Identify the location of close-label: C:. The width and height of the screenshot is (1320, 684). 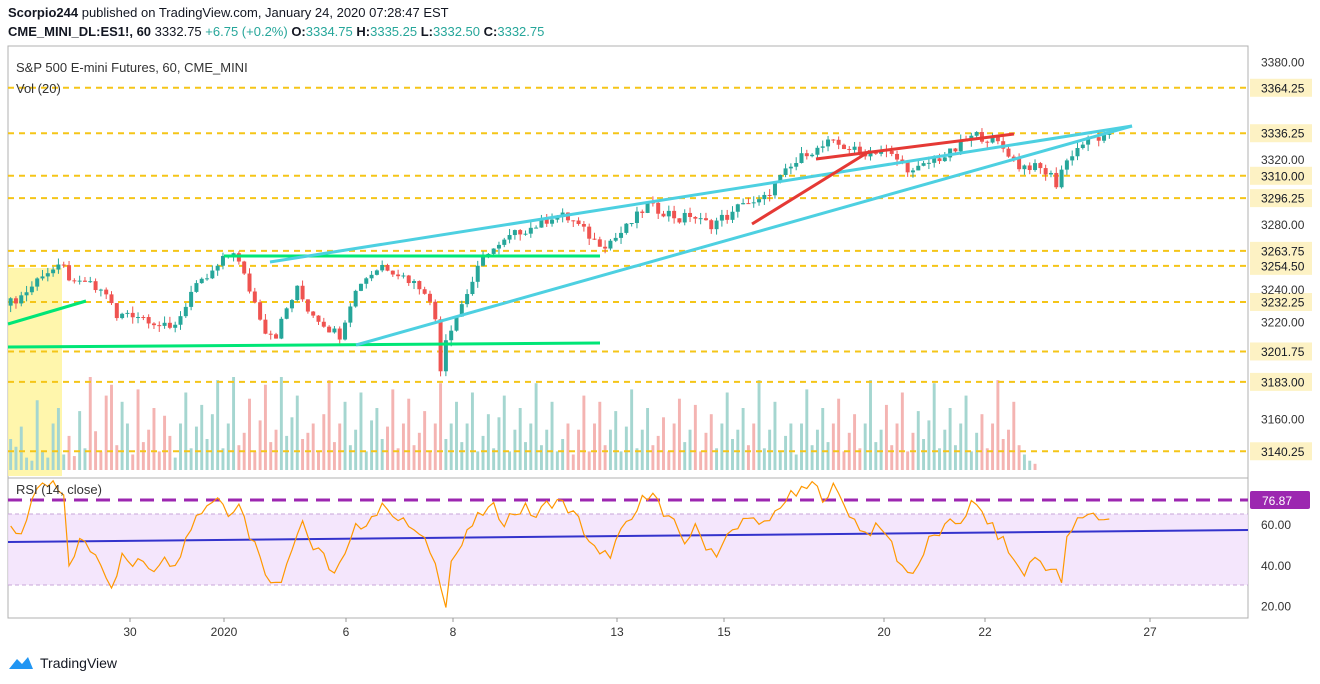
(490, 31).